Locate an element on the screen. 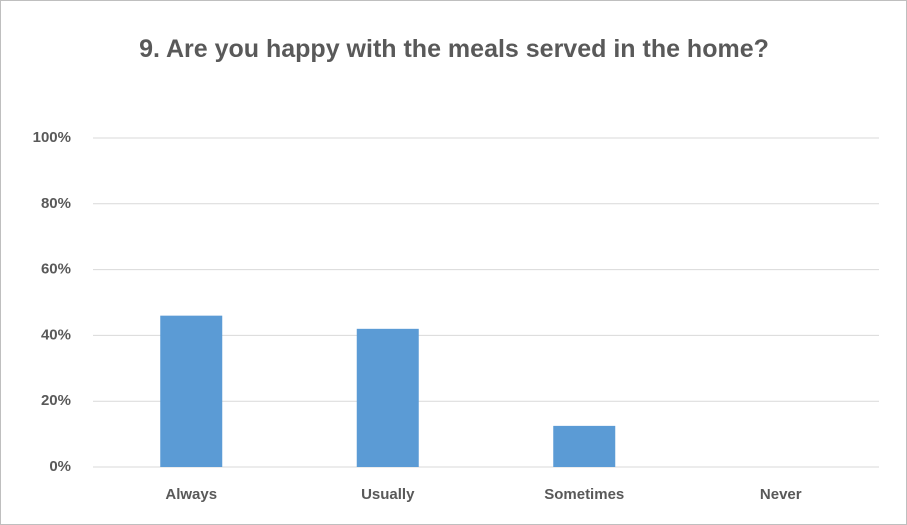 This screenshot has width=907, height=525. y-tick-label: 80% is located at coordinates (56, 203).